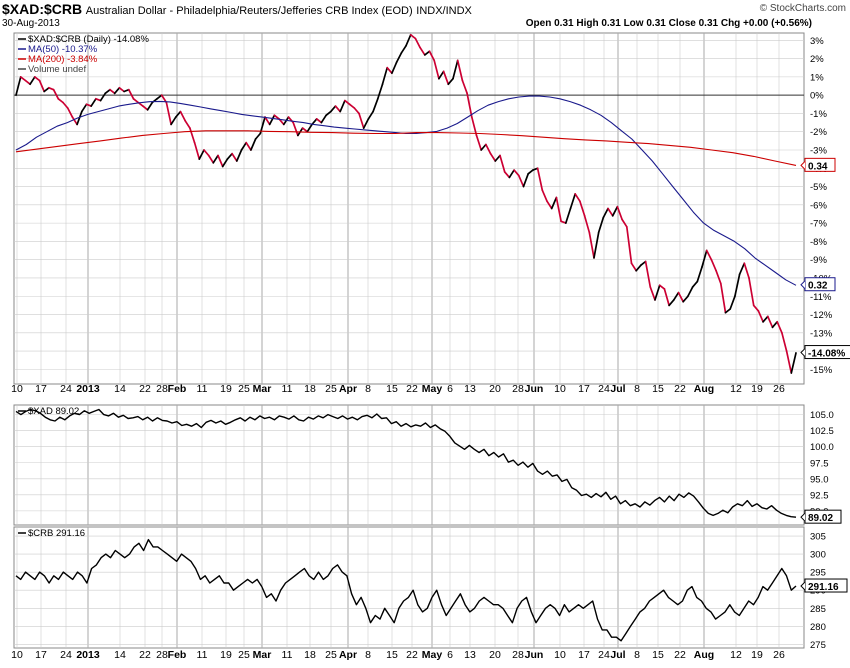 This screenshot has width=850, height=668. What do you see at coordinates (177, 389) in the screenshot?
I see `x-tick-label: Feb` at bounding box center [177, 389].